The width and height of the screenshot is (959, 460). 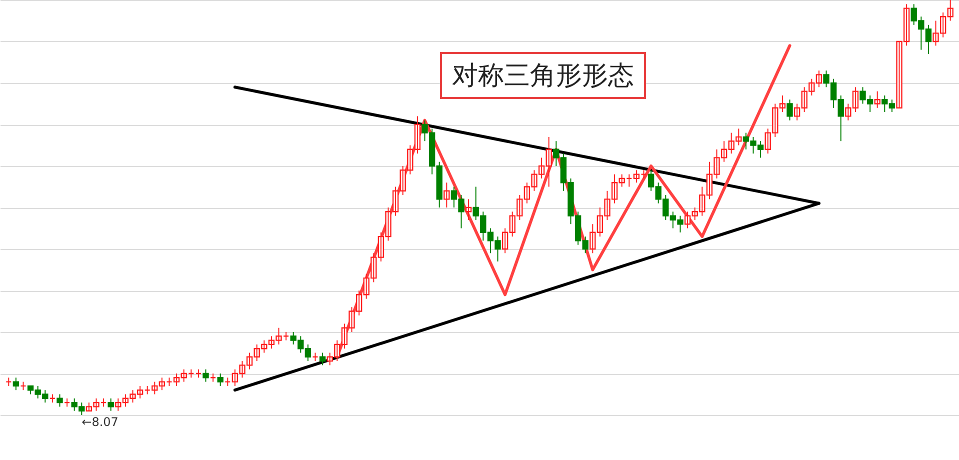 What do you see at coordinates (543, 75) in the screenshot?
I see `text: 对称三角形形态` at bounding box center [543, 75].